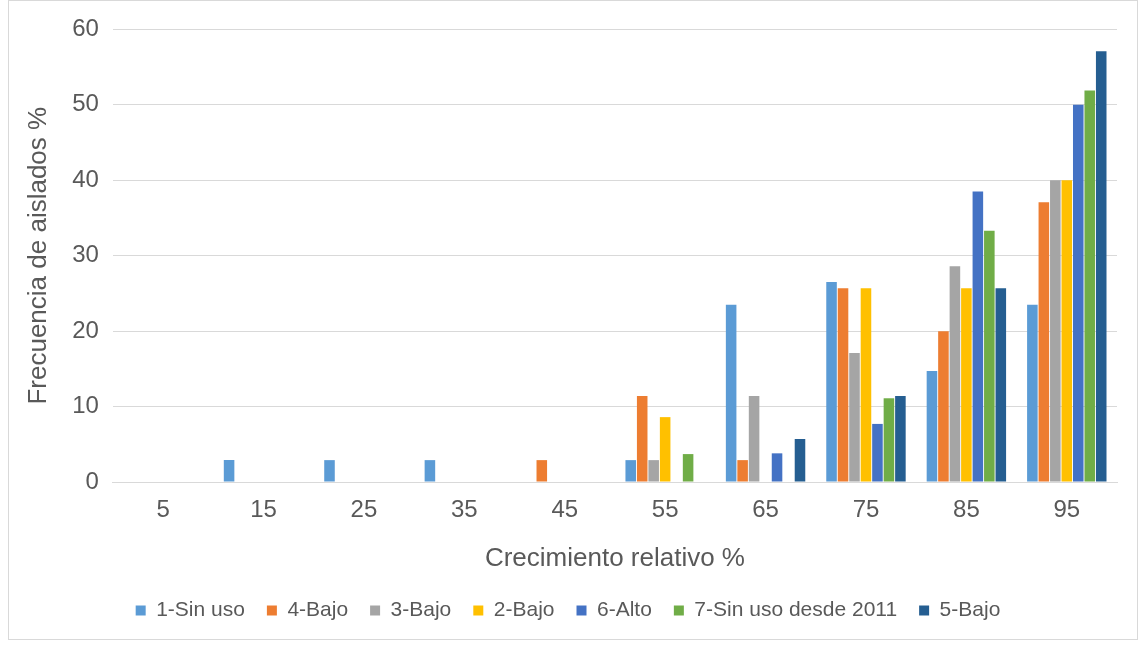 This screenshot has height=645, width=1147. Describe the element at coordinates (85, 405) in the screenshot. I see `y-tick-label: 10` at that location.